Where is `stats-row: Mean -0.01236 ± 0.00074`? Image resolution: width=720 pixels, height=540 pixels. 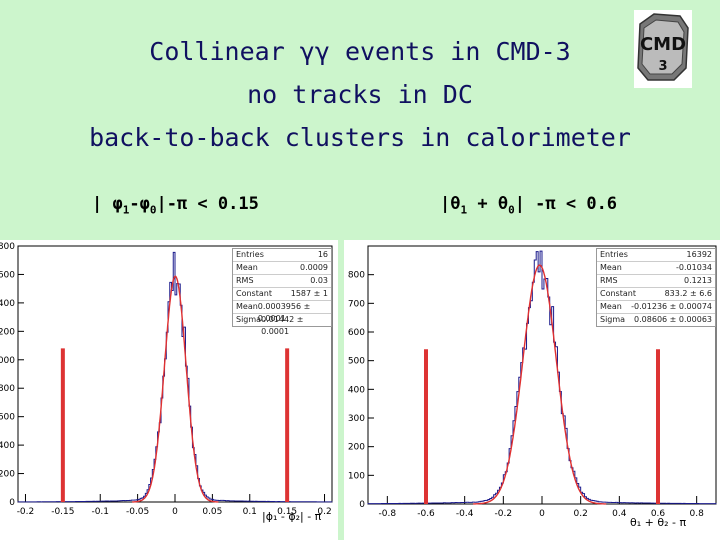 stats-row: Mean -0.01236 ± 0.00074 is located at coordinates (656, 307).